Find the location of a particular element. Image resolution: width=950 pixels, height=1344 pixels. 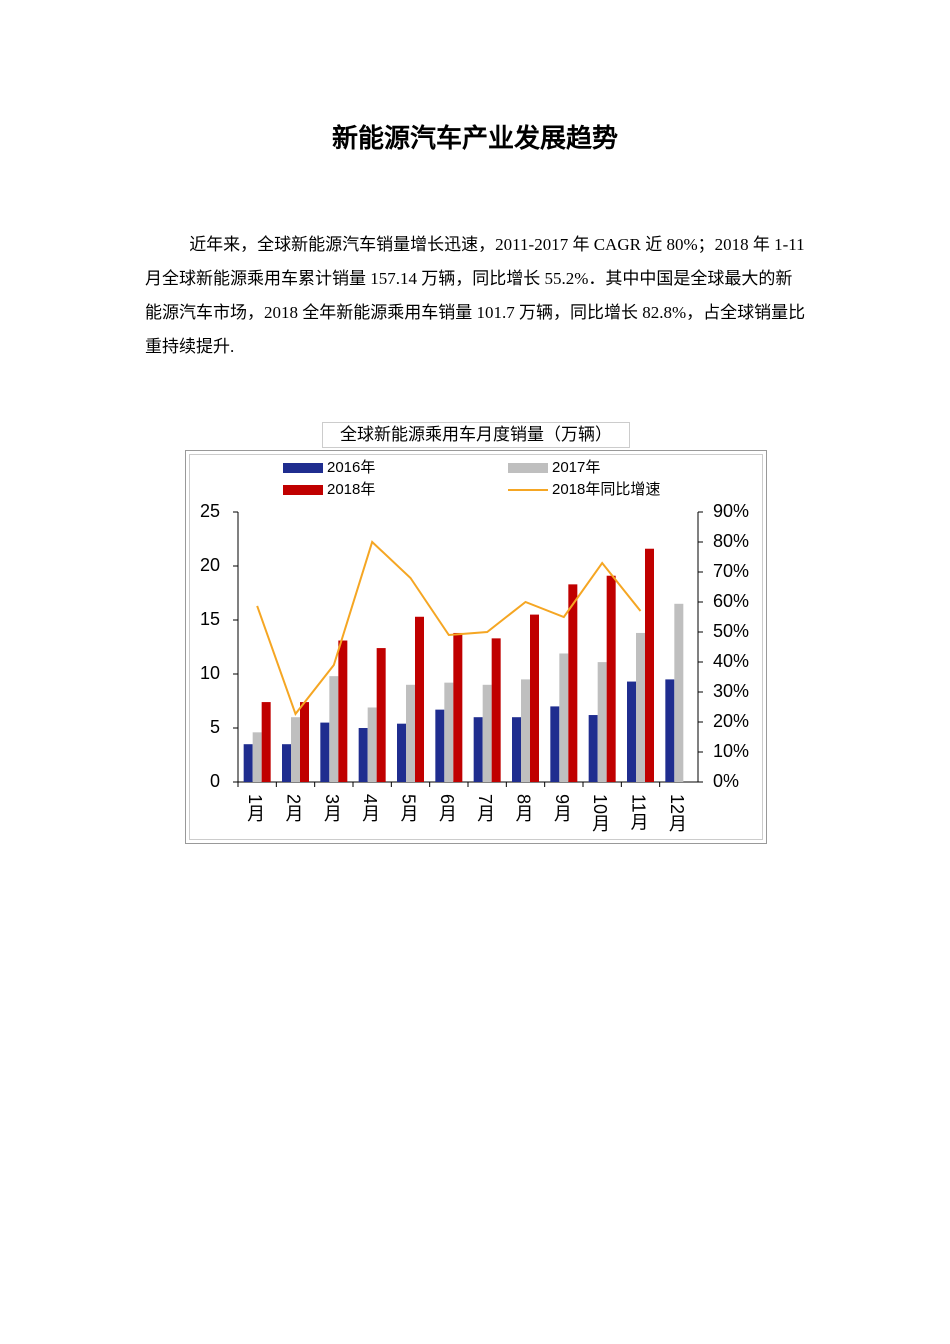

x-tick-label: 8月 is located at coordinates (524, 808).